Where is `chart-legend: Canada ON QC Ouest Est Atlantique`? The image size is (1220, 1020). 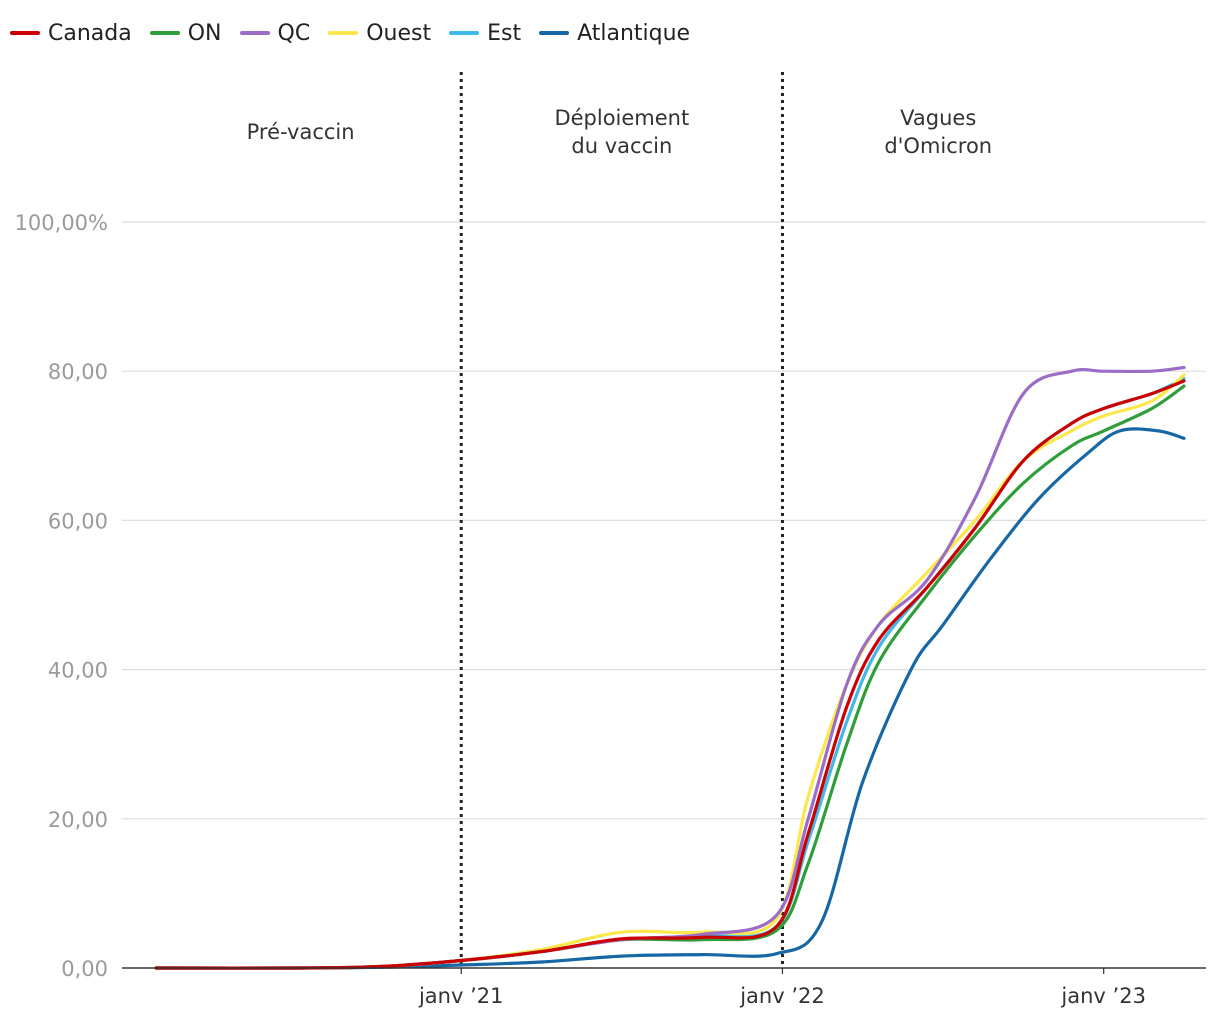
chart-legend: Canada ON QC Ouest Est Atlantique is located at coordinates (350, 33).